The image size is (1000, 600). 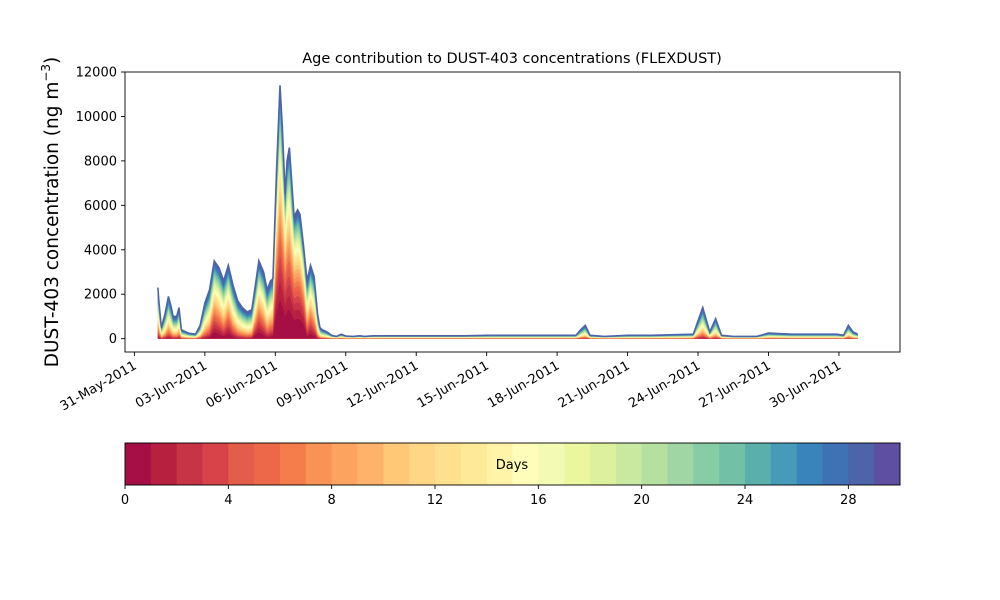 I want to click on y-tick-label: 6000, so click(x=100, y=206).